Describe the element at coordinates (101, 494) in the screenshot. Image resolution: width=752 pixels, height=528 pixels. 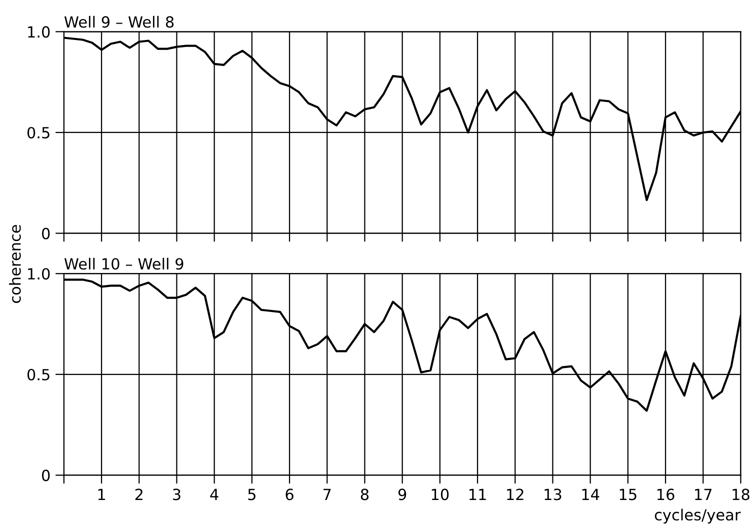
I see `x-tick-label: 1` at that location.